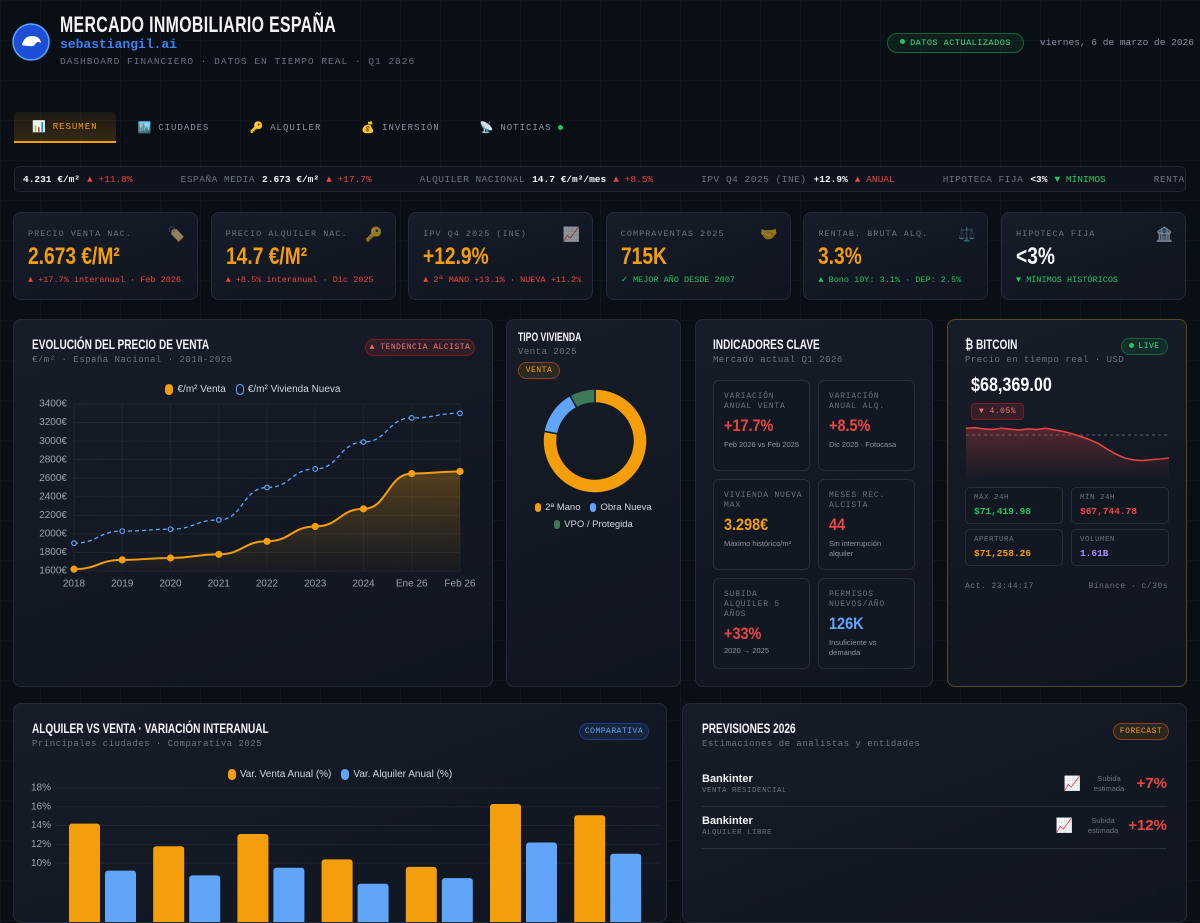 The width and height of the screenshot is (1200, 923). I want to click on stat-box: MÍN 24H $67,744.78, so click(1120, 505).